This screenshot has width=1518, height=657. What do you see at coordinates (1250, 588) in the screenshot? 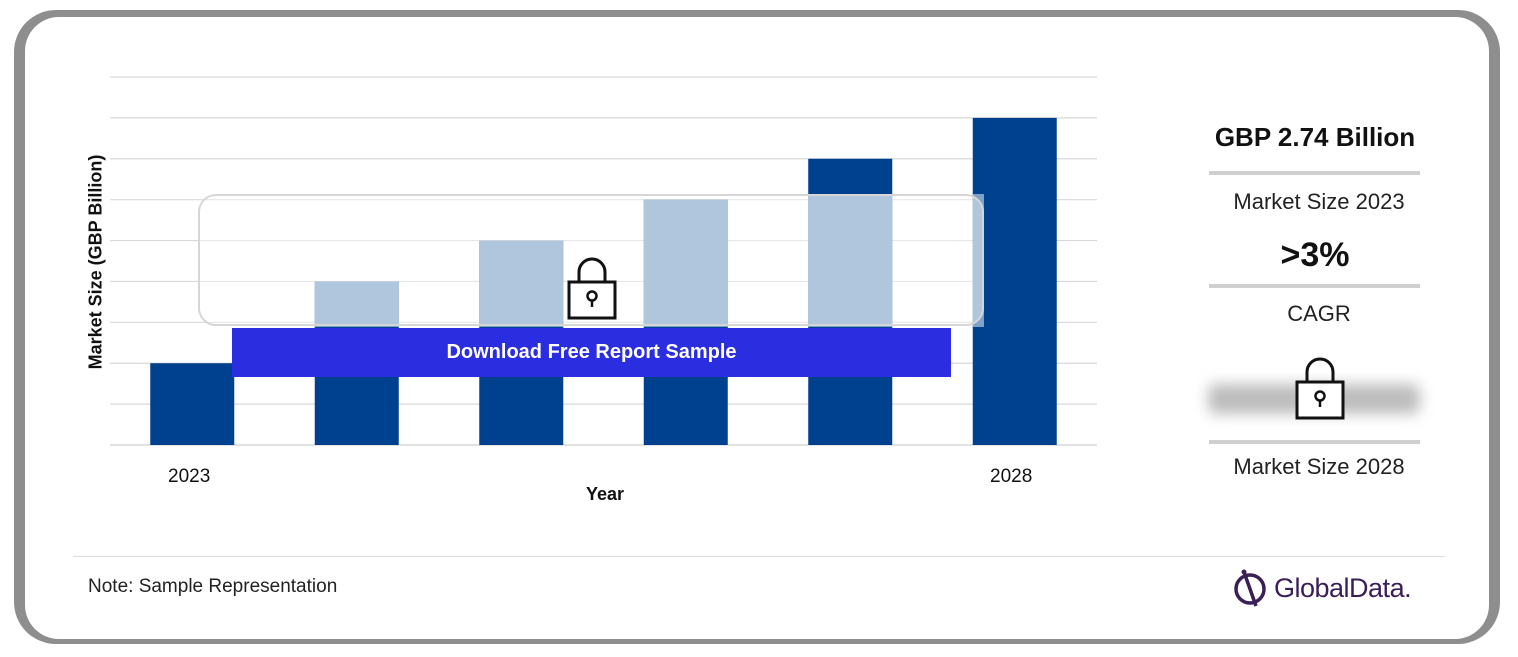
I see `globaldata-logo-icon` at bounding box center [1250, 588].